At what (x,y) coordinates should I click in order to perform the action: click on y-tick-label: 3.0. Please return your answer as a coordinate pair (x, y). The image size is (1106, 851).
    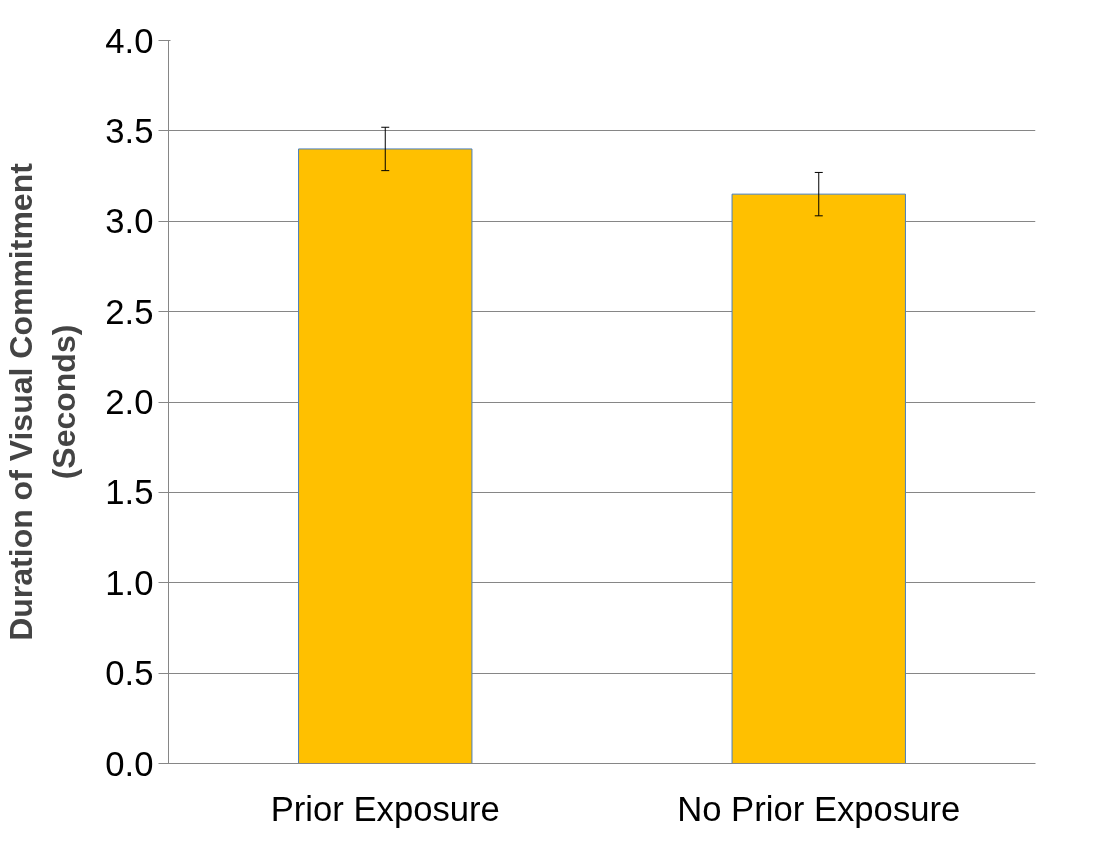
    Looking at the image, I should click on (129, 221).